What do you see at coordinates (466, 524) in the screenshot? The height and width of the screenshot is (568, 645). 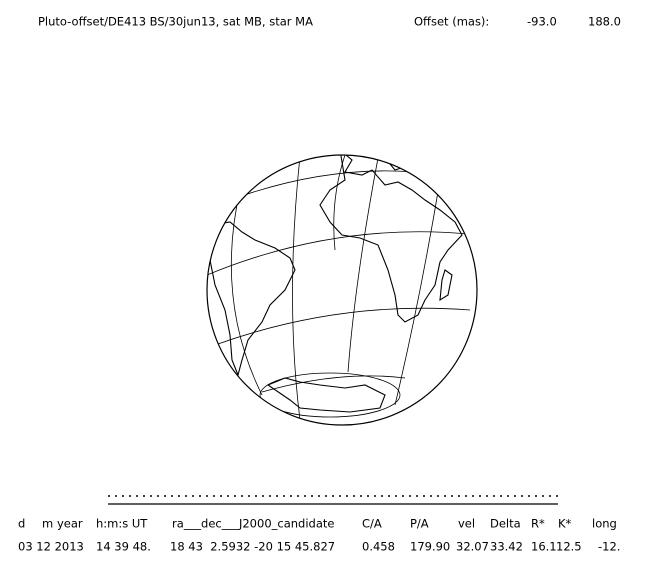 I see `column-header: vel` at bounding box center [466, 524].